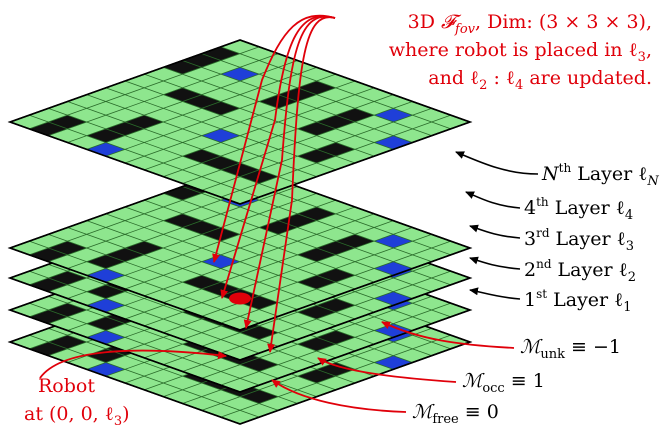  Describe the element at coordinates (77, 402) in the screenshot. I see `robot-label: Robot at (0, 0, ℓ3)` at that location.